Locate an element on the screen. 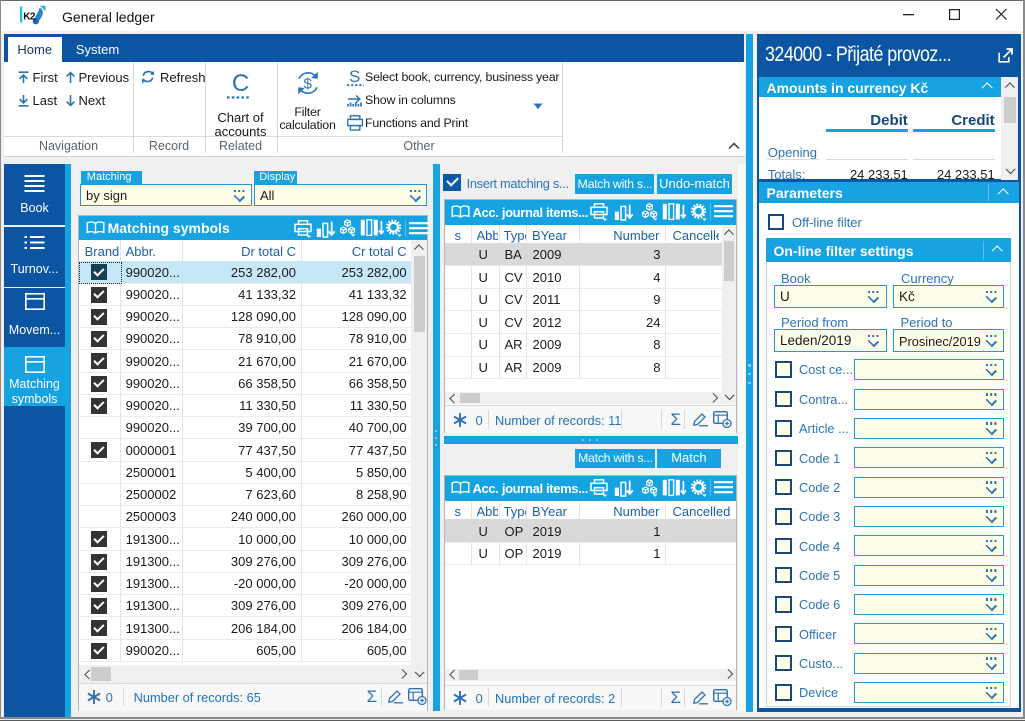 This screenshot has height=721, width=1025. svg-text: K2 is located at coordinates (29, 16).